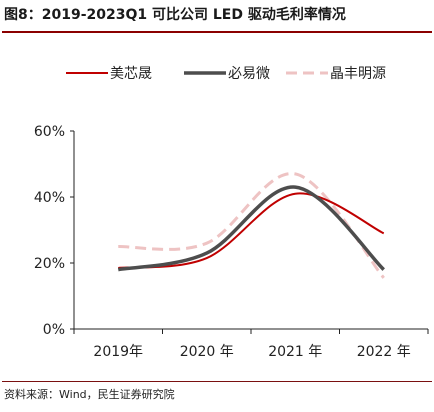  I want to click on source-note: 资料来源：Wind，民生证券研究院, so click(89, 394).